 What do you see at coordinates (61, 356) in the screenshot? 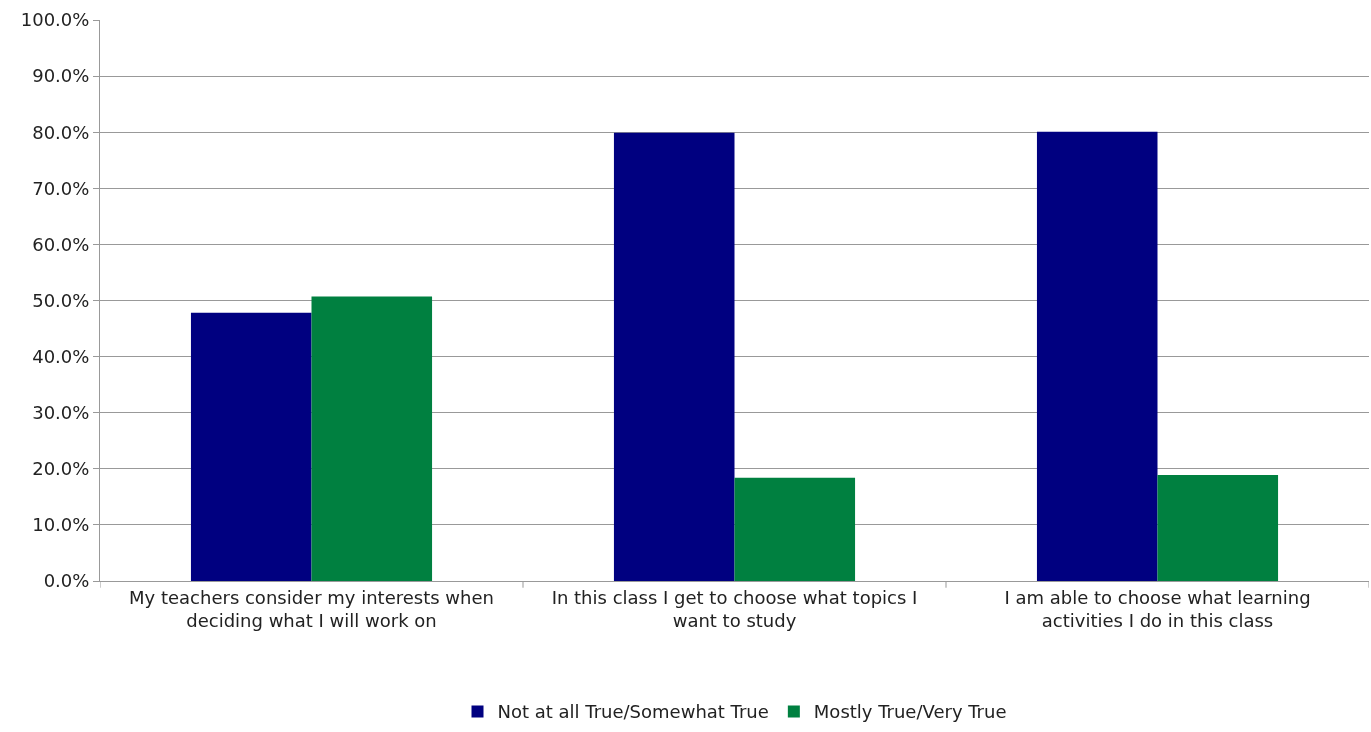
I see `y-tick-label: 40.0%` at bounding box center [61, 356].